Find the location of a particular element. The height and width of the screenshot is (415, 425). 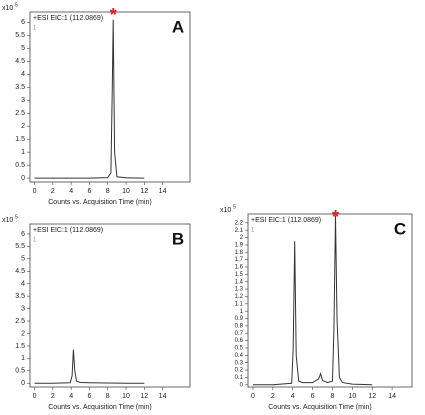

y-tick-label: 1.3 is located at coordinates (239, 290).